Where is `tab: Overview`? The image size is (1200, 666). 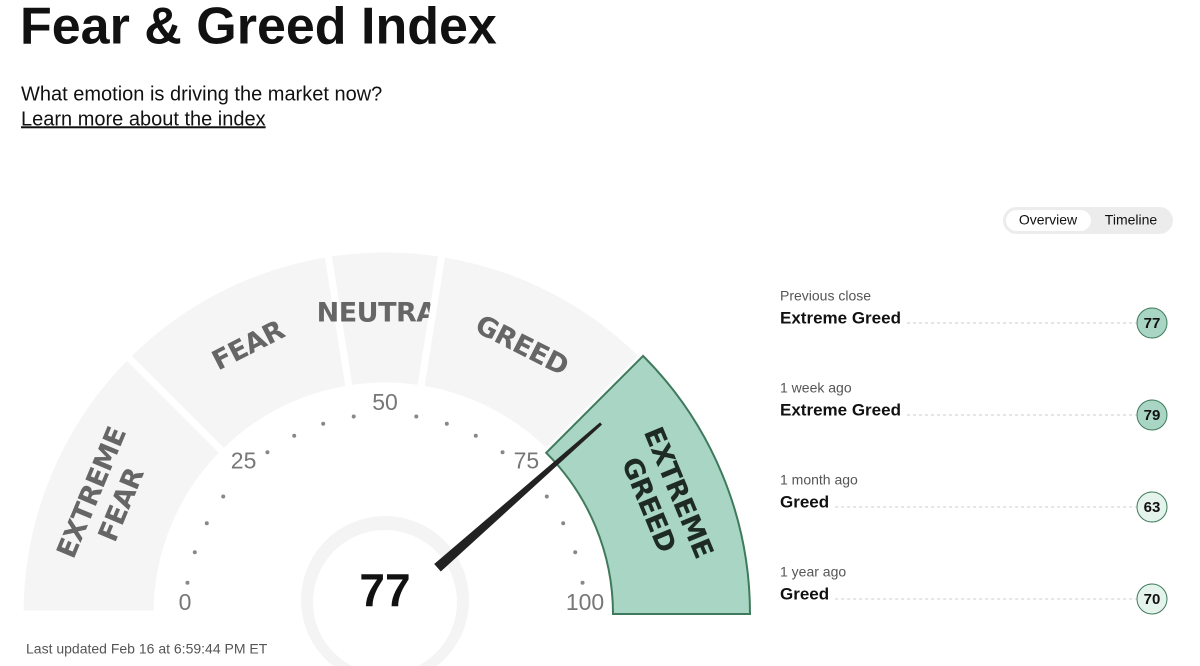
tab: Overview is located at coordinates (1048, 220).